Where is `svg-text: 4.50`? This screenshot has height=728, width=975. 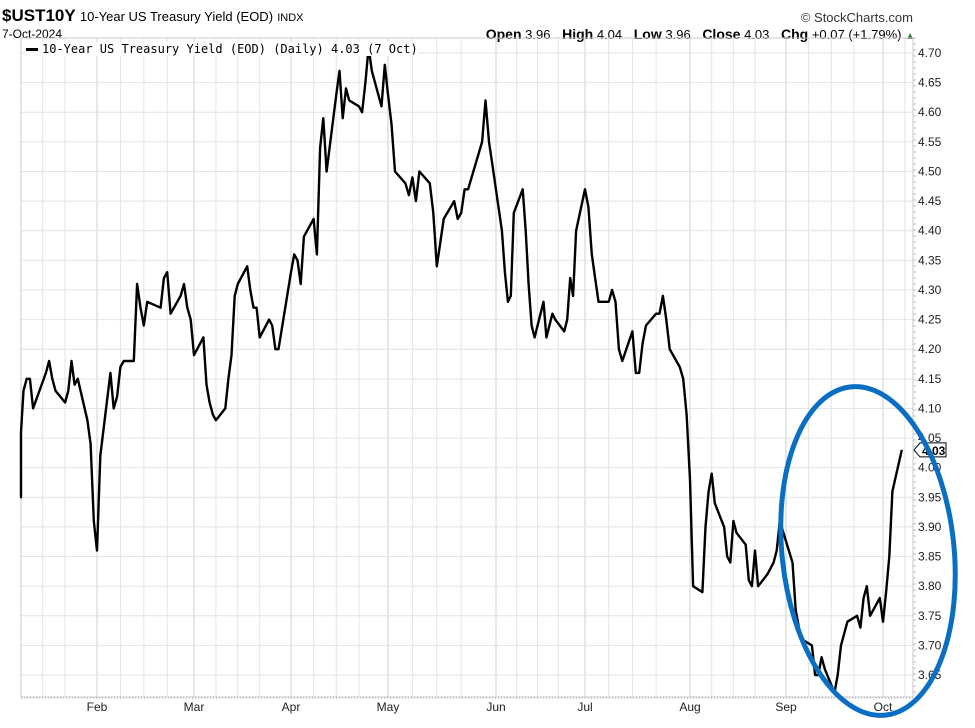
svg-text: 4.50 is located at coordinates (930, 171).